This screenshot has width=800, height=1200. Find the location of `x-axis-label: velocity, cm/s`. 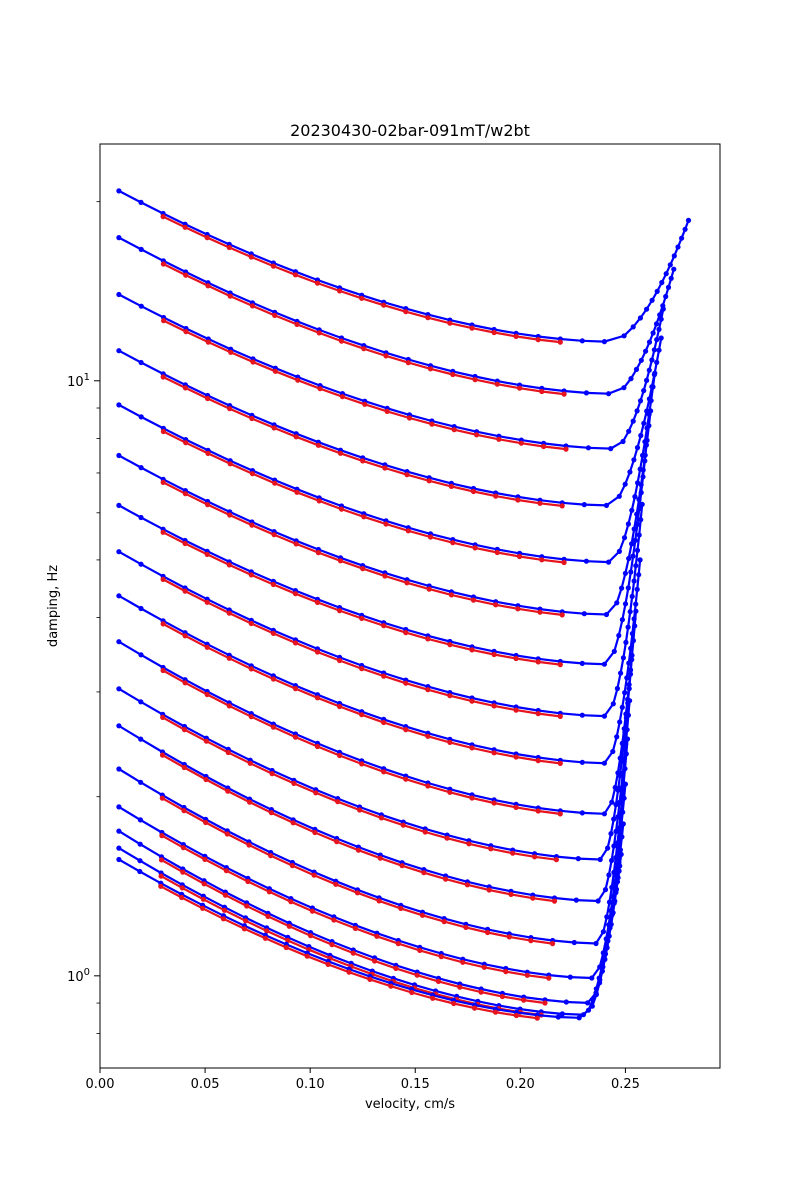

x-axis-label: velocity, cm/s is located at coordinates (410, 1104).